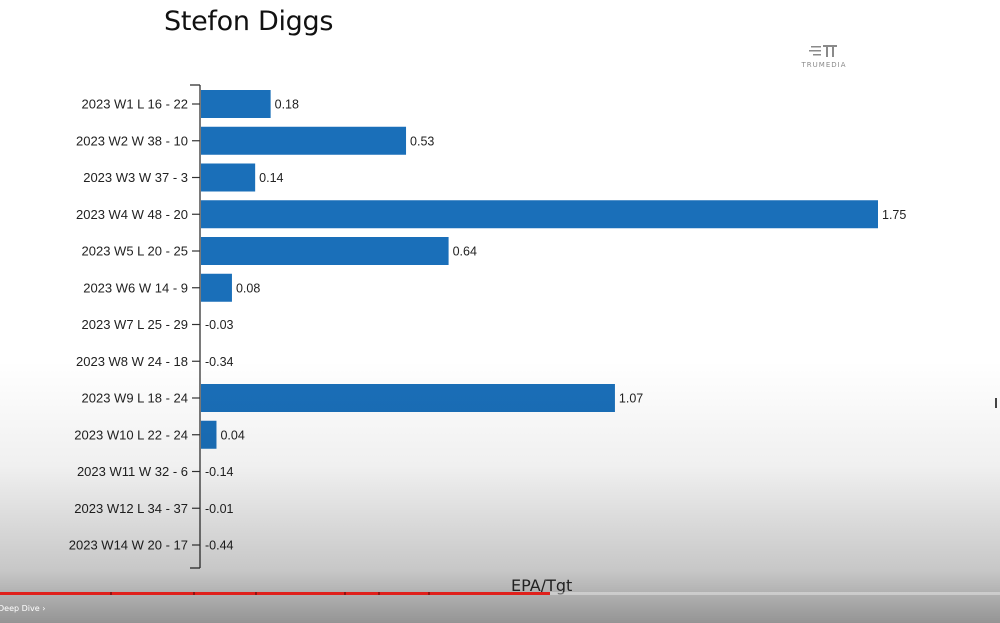 This screenshot has width=1000, height=623. What do you see at coordinates (542, 585) in the screenshot?
I see `x-axis-label: EPA/Tgt` at bounding box center [542, 585].